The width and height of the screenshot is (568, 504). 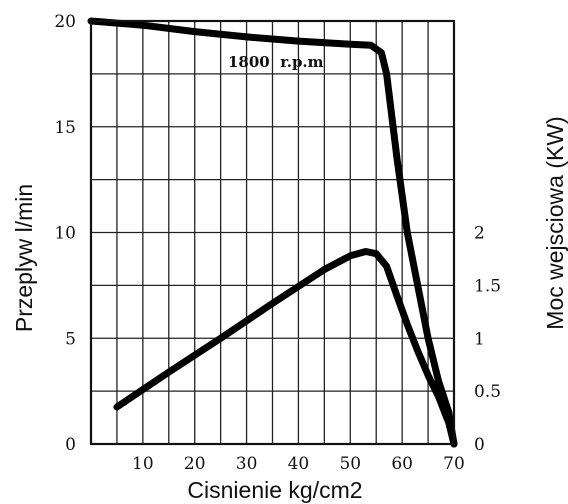 I want to click on y-right-tick-label: 1.5, so click(x=487, y=286).